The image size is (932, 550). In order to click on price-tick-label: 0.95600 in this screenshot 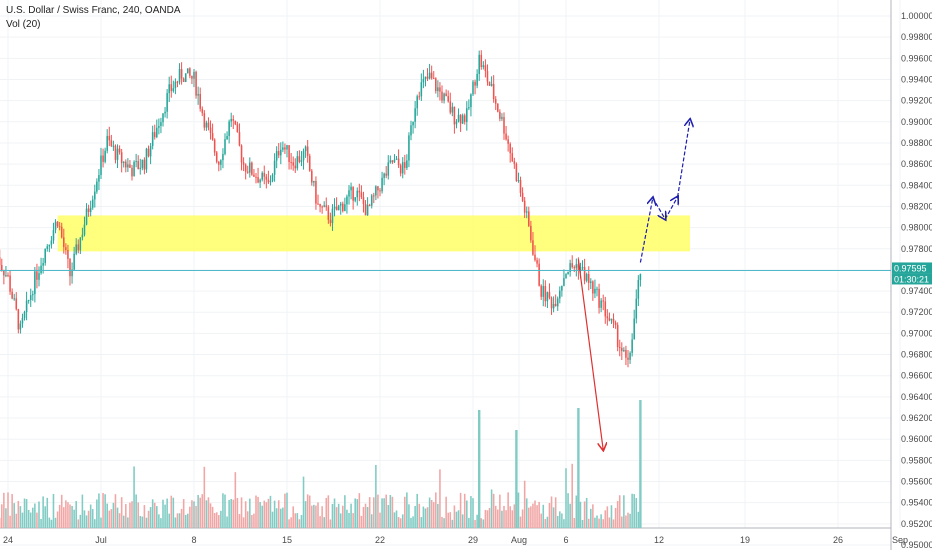, I will do `click(916, 482)`.